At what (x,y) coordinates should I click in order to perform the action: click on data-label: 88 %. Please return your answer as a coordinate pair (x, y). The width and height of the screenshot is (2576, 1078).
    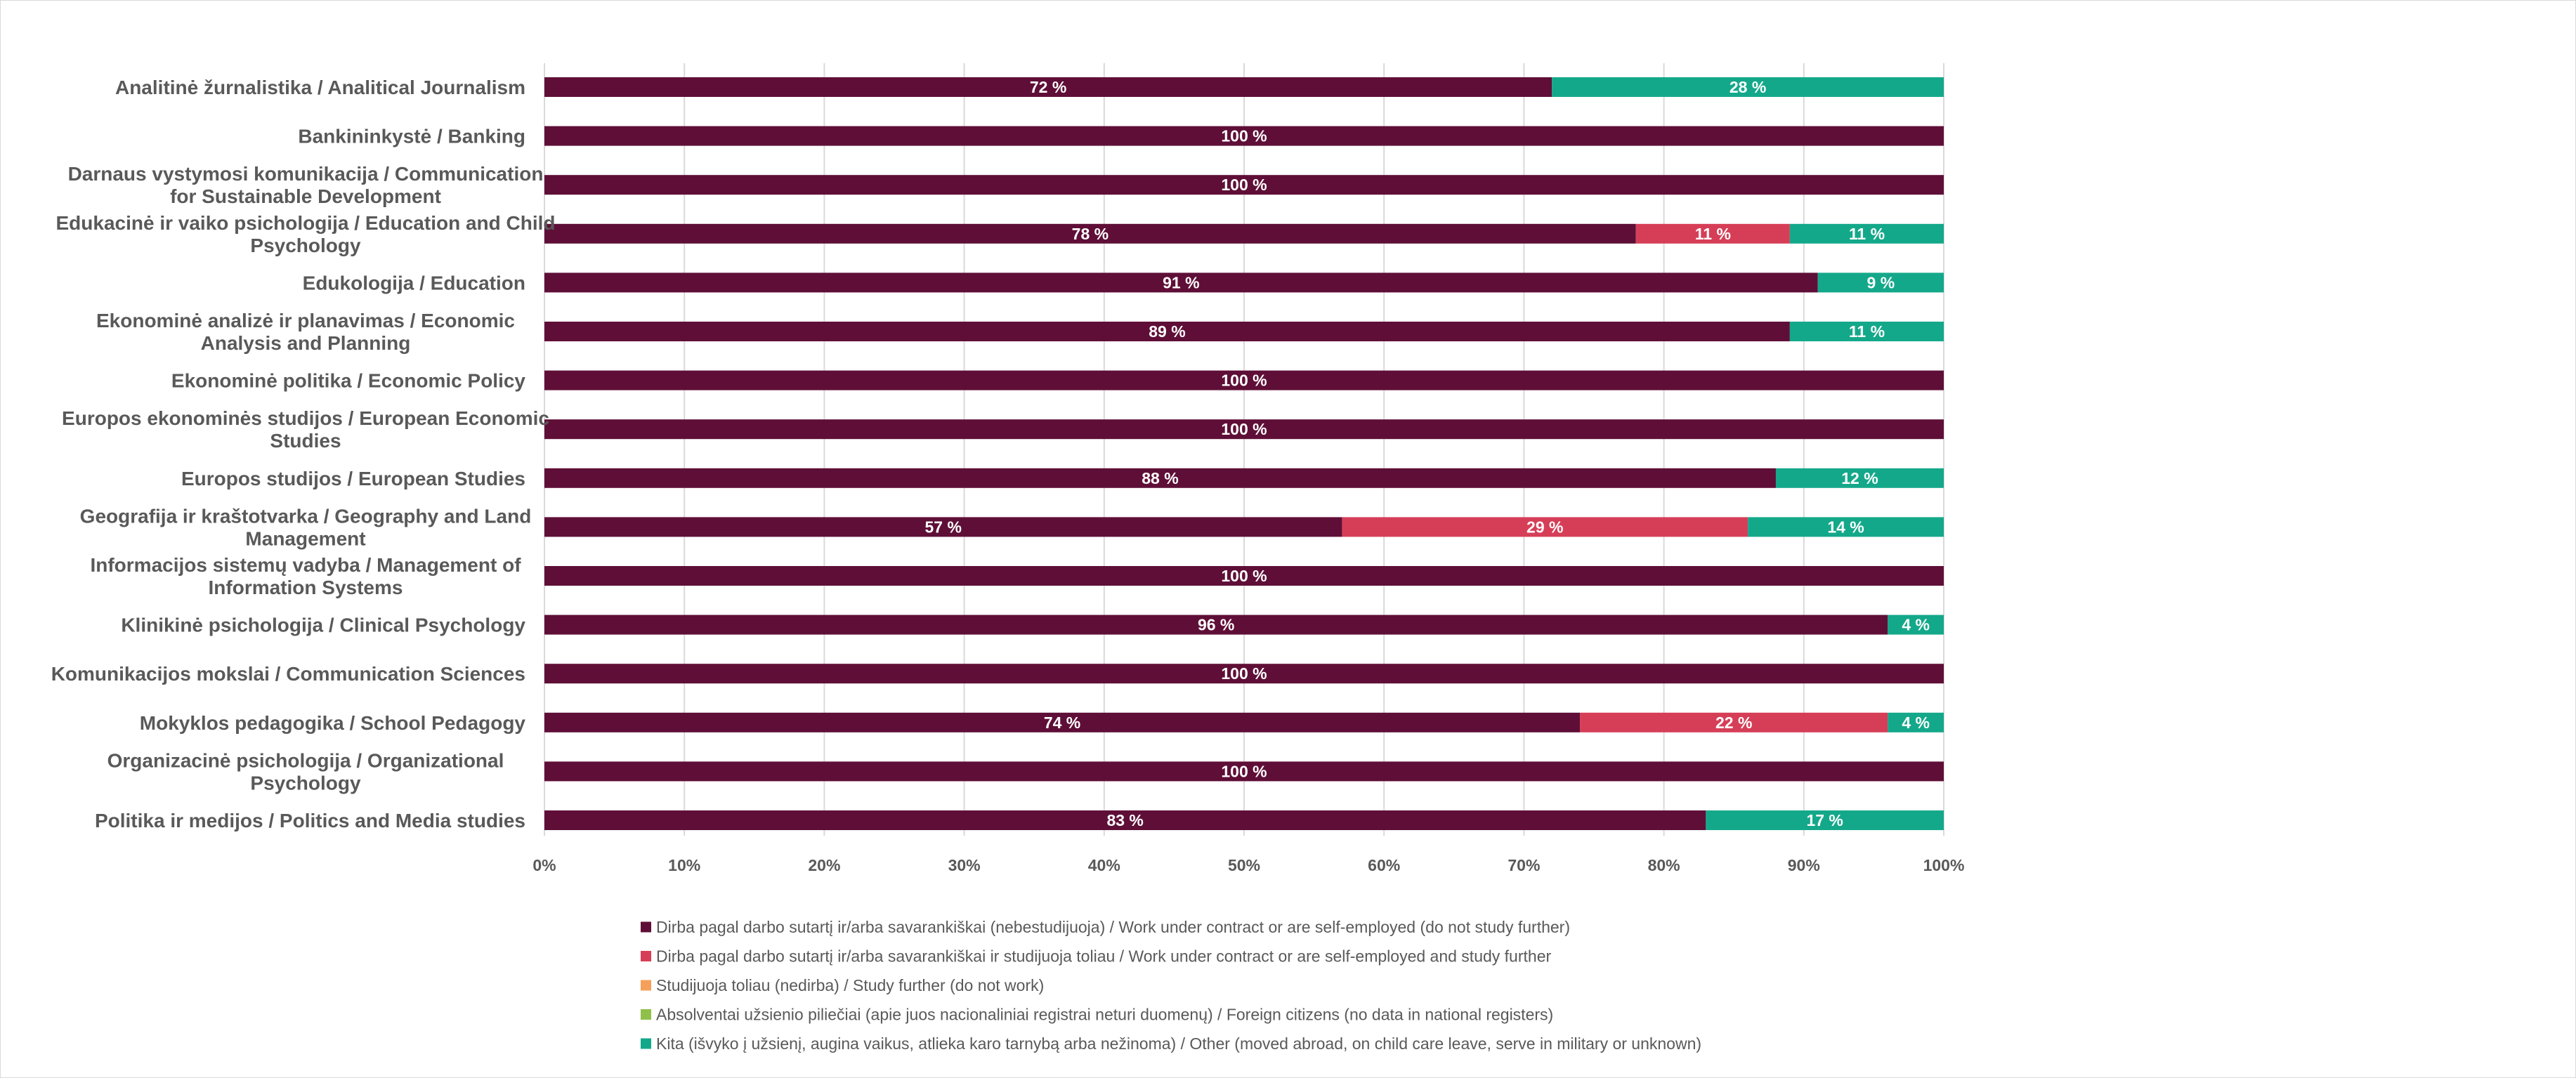
    Looking at the image, I should click on (1160, 478).